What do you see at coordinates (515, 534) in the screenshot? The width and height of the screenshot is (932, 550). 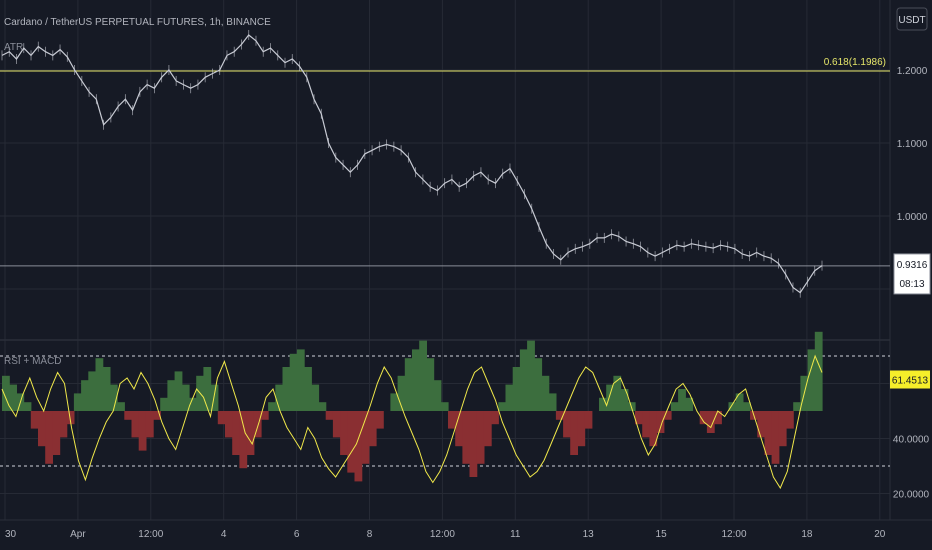 I see `time-tick-label: 11` at bounding box center [515, 534].